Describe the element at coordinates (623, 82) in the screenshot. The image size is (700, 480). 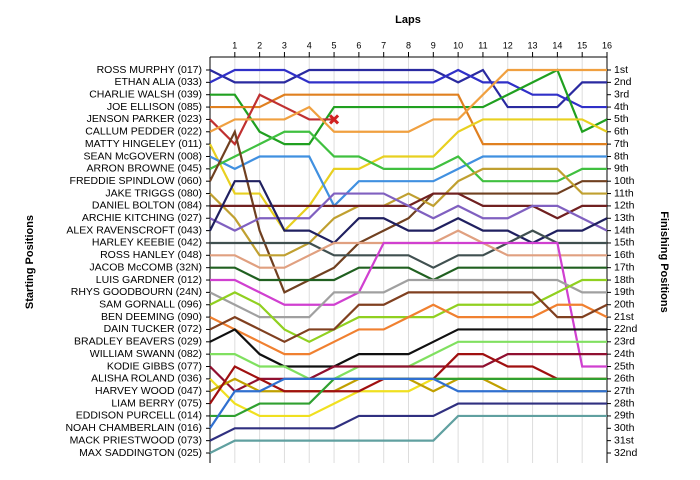
I see `y2-tick-label: 2nd` at that location.